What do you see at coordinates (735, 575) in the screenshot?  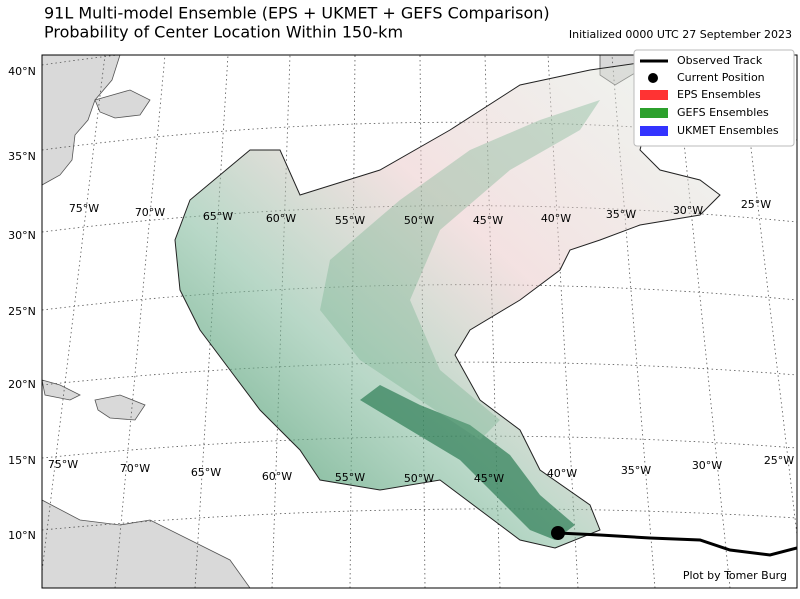 I see `credit: Plot by Tomer Burg` at bounding box center [735, 575].